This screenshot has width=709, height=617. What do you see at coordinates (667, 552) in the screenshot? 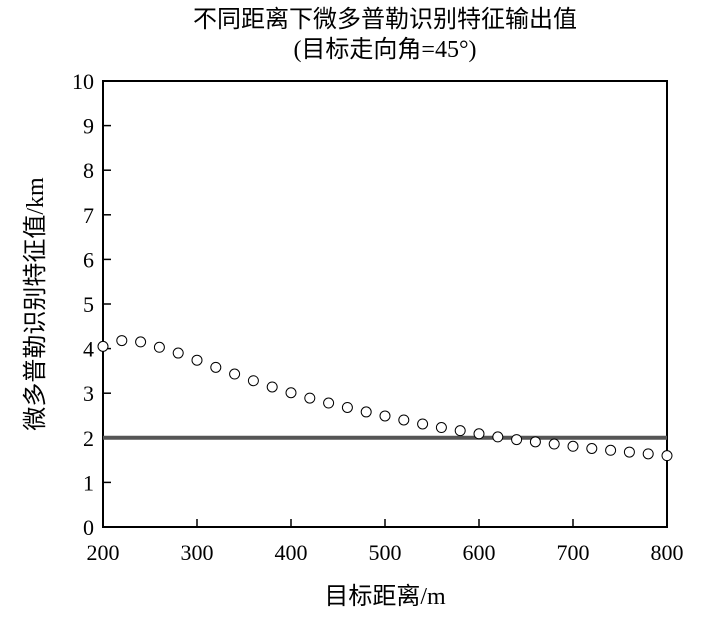
I see `x-tick-label: 800` at bounding box center [667, 552].